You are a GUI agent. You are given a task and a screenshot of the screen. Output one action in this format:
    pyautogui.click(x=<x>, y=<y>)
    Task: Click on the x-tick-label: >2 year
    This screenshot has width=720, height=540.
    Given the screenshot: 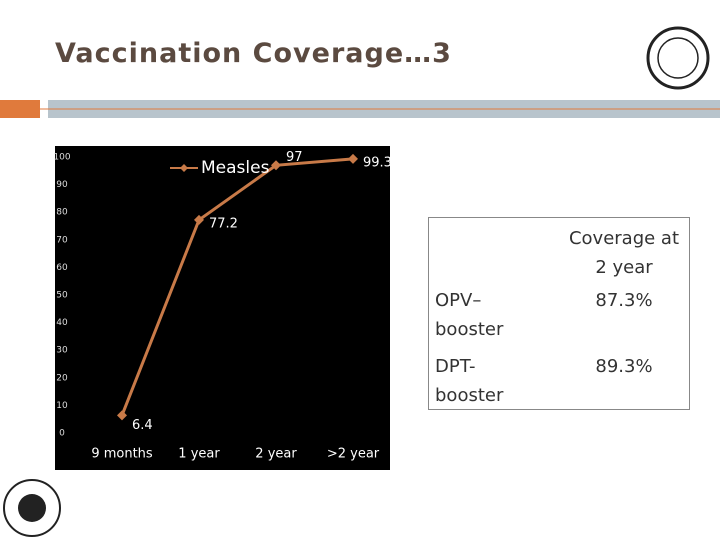 What is the action you would take?
    pyautogui.click(x=353, y=454)
    